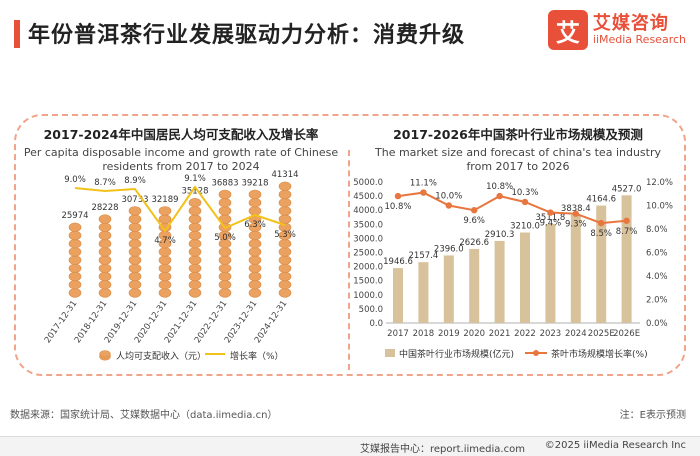 The width and height of the screenshot is (700, 456). Describe the element at coordinates (75, 180) in the screenshot. I see `growth-rate-label: 9.0%` at that location.